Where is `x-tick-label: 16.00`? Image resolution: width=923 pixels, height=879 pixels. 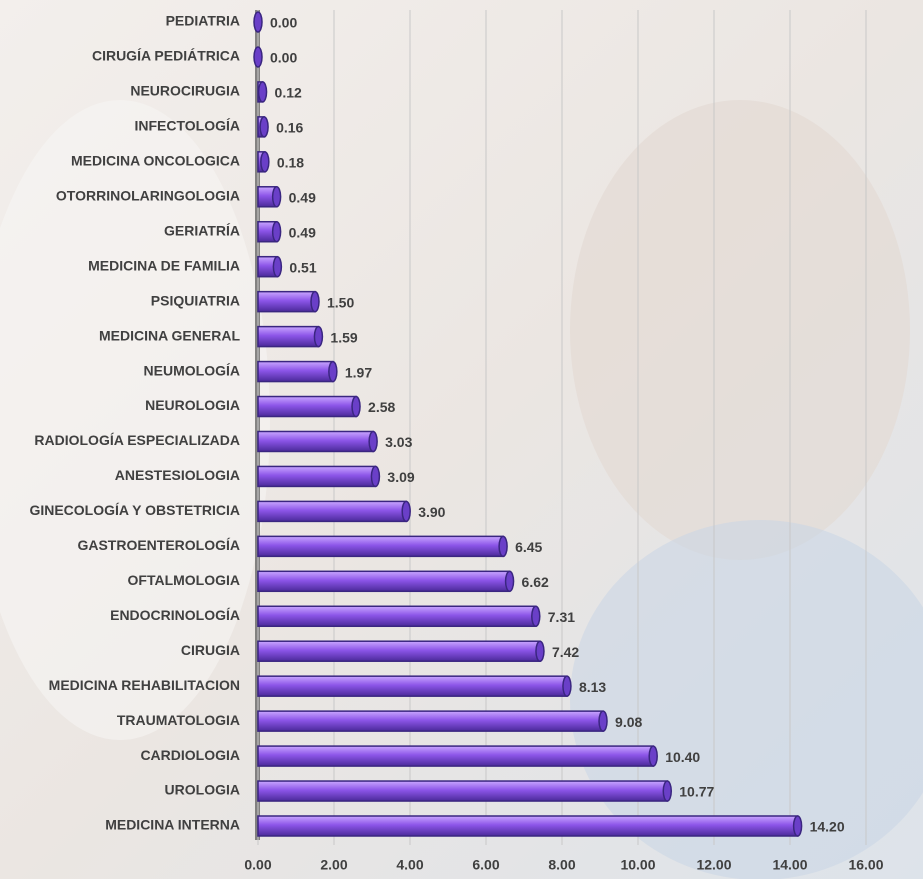
x-tick-label: 16.00 is located at coordinates (865, 865).